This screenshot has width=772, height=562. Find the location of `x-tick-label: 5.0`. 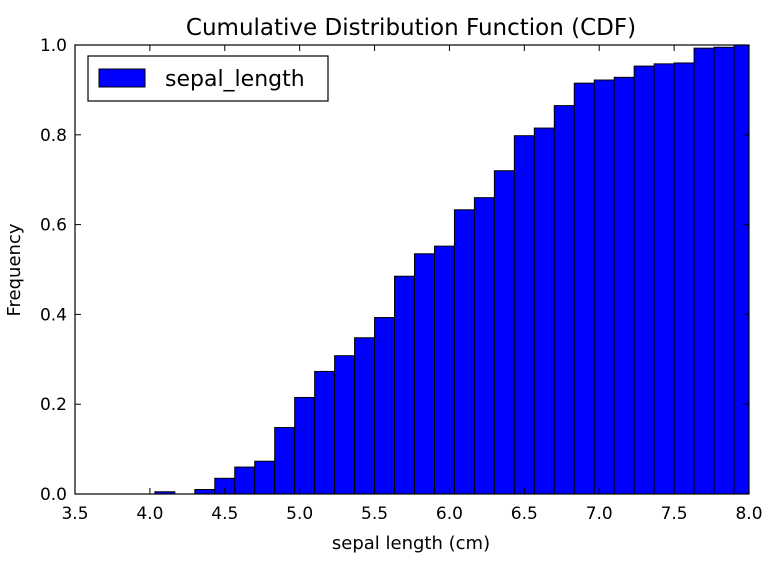

x-tick-label: 5.0 is located at coordinates (299, 514).